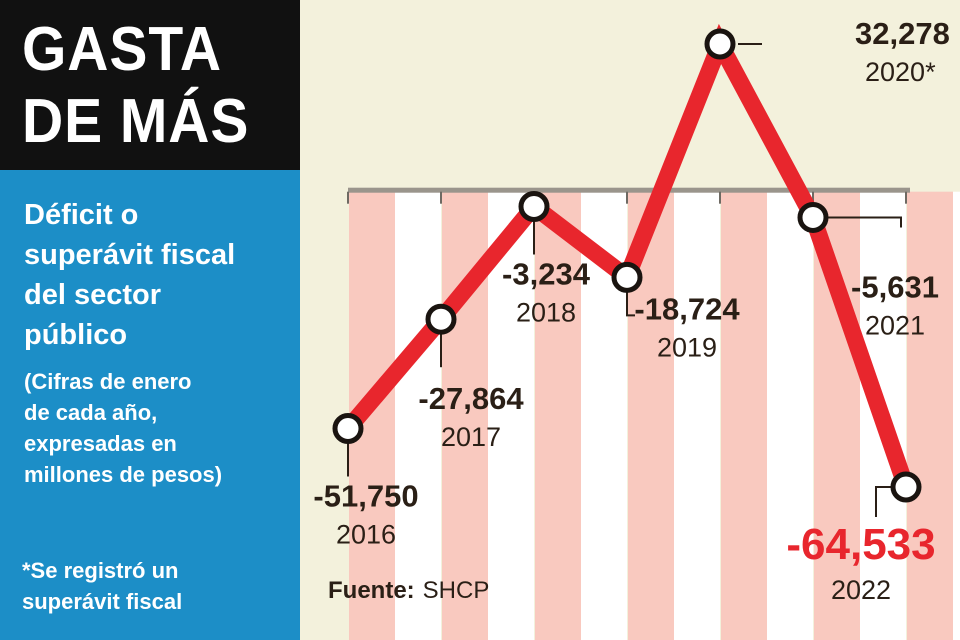 The width and height of the screenshot is (960, 640). What do you see at coordinates (365, 496) in the screenshot?
I see `value-label: -51,750` at bounding box center [365, 496].